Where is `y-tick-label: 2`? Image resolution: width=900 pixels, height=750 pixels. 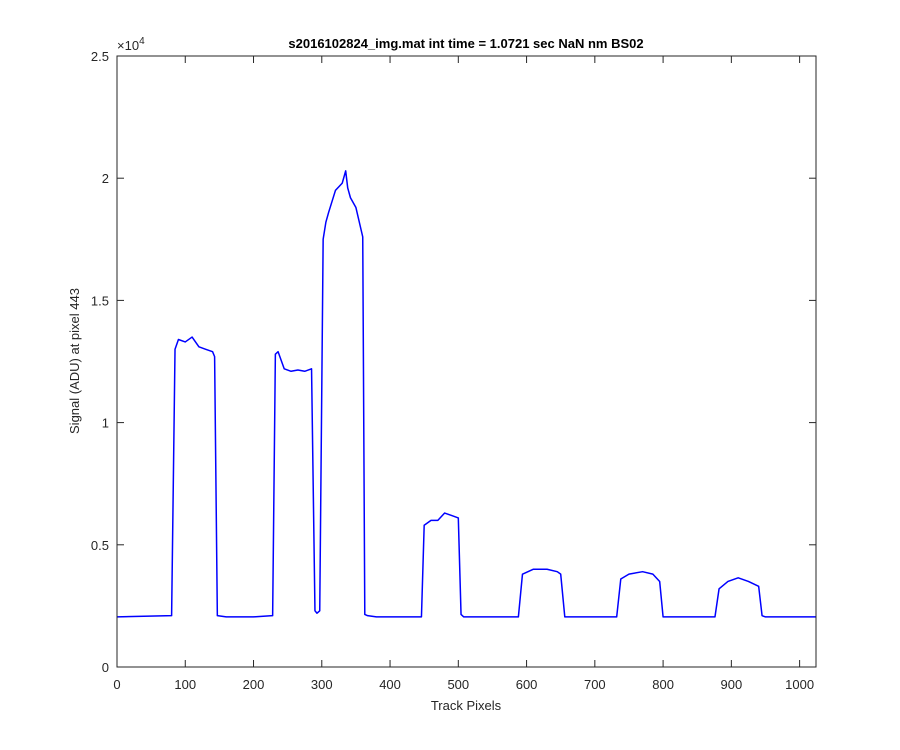 y-tick-label: 2 is located at coordinates (105, 178).